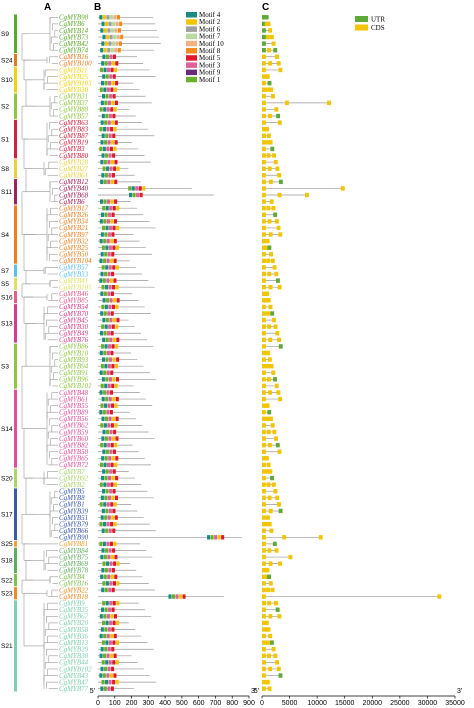  Describe the element at coordinates (265, 7) in the screenshot. I see `panel-label-c: C` at that location.